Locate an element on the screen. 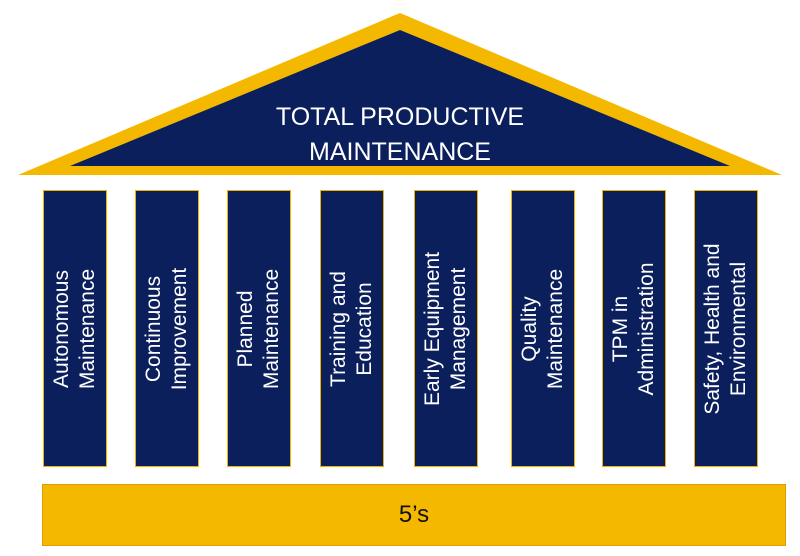  pillar-label: Improvement is located at coordinates (179, 328).